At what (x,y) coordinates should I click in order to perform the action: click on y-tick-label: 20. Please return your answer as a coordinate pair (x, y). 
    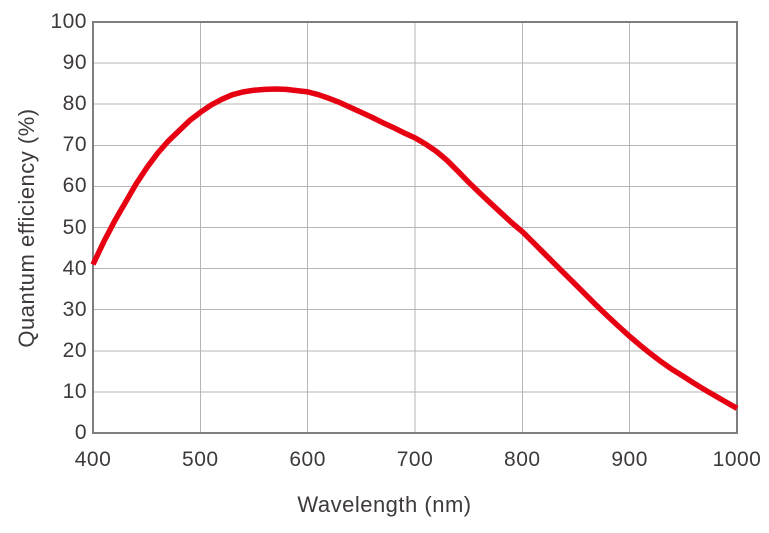
    Looking at the image, I should click on (74, 350).